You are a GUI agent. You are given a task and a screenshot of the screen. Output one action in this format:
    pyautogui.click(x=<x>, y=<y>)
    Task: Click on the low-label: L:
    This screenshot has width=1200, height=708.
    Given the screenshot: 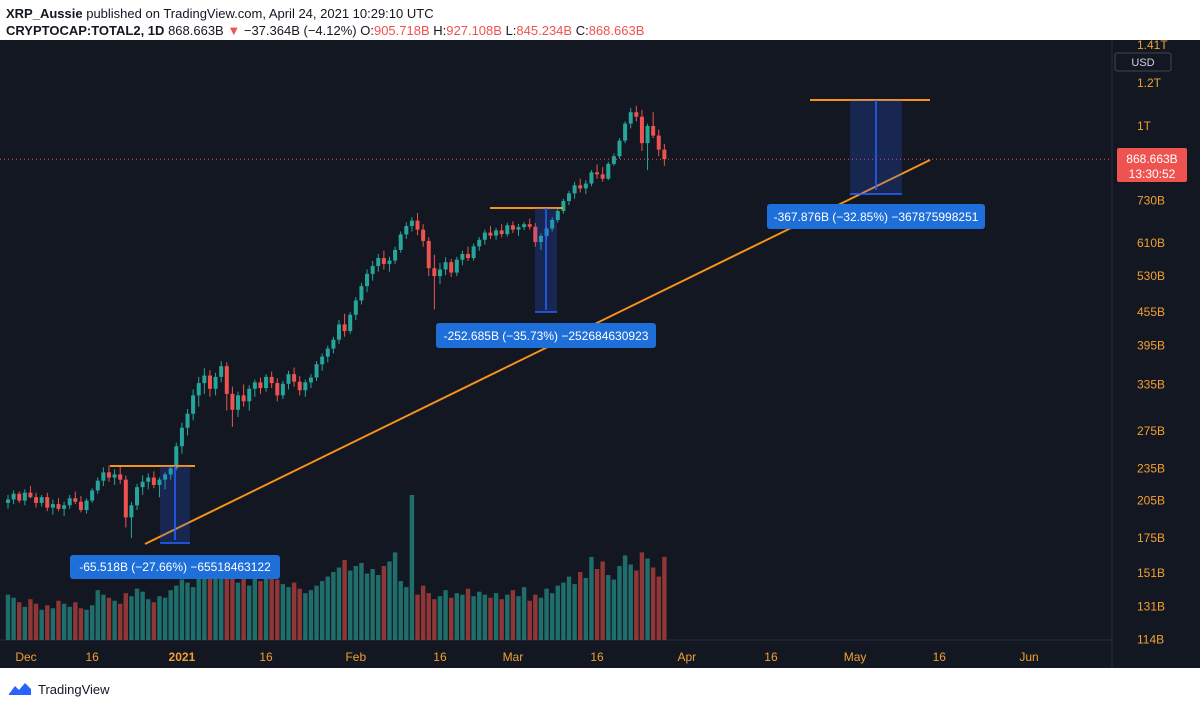 What is the action you would take?
    pyautogui.click(x=511, y=30)
    